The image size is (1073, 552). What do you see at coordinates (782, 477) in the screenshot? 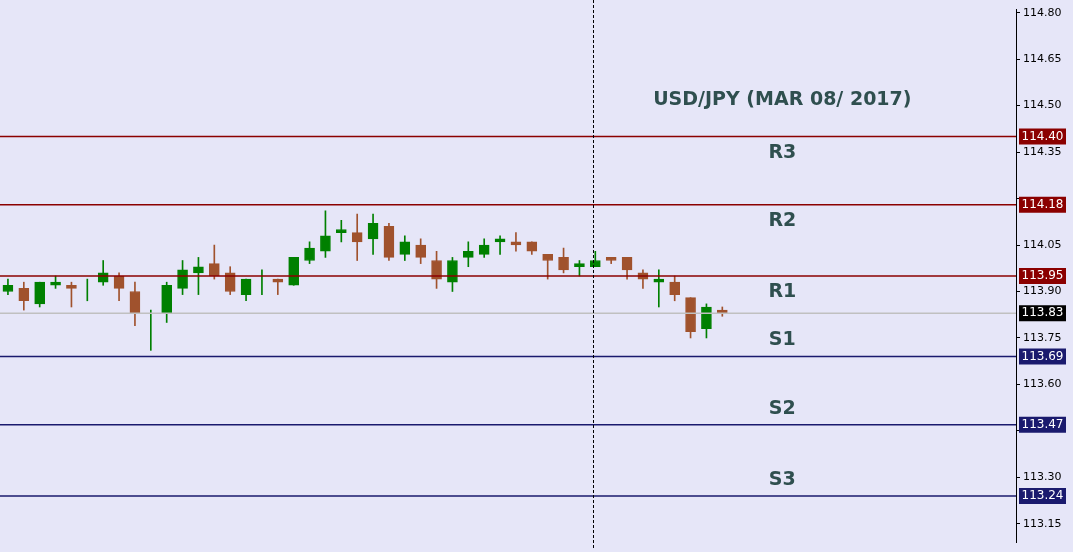
I see `ref-line-label: S3` at bounding box center [782, 477].